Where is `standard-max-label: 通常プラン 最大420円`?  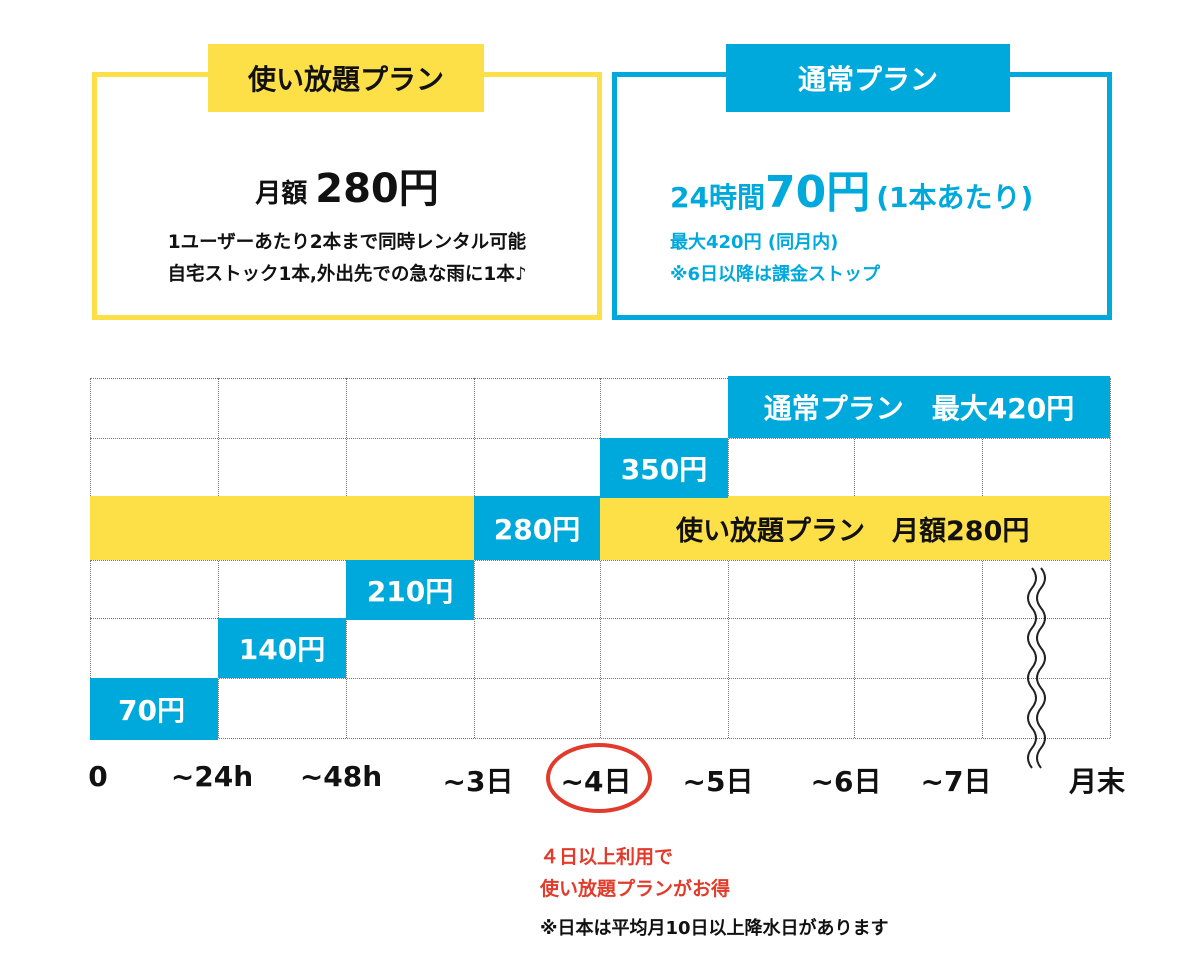
standard-max-label: 通常プラン 最大420円 is located at coordinates (919, 408).